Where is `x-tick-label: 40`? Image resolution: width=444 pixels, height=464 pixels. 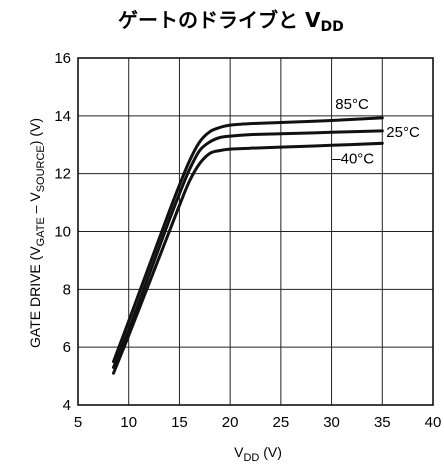
x-tick-label: 40 is located at coordinates (433, 422).